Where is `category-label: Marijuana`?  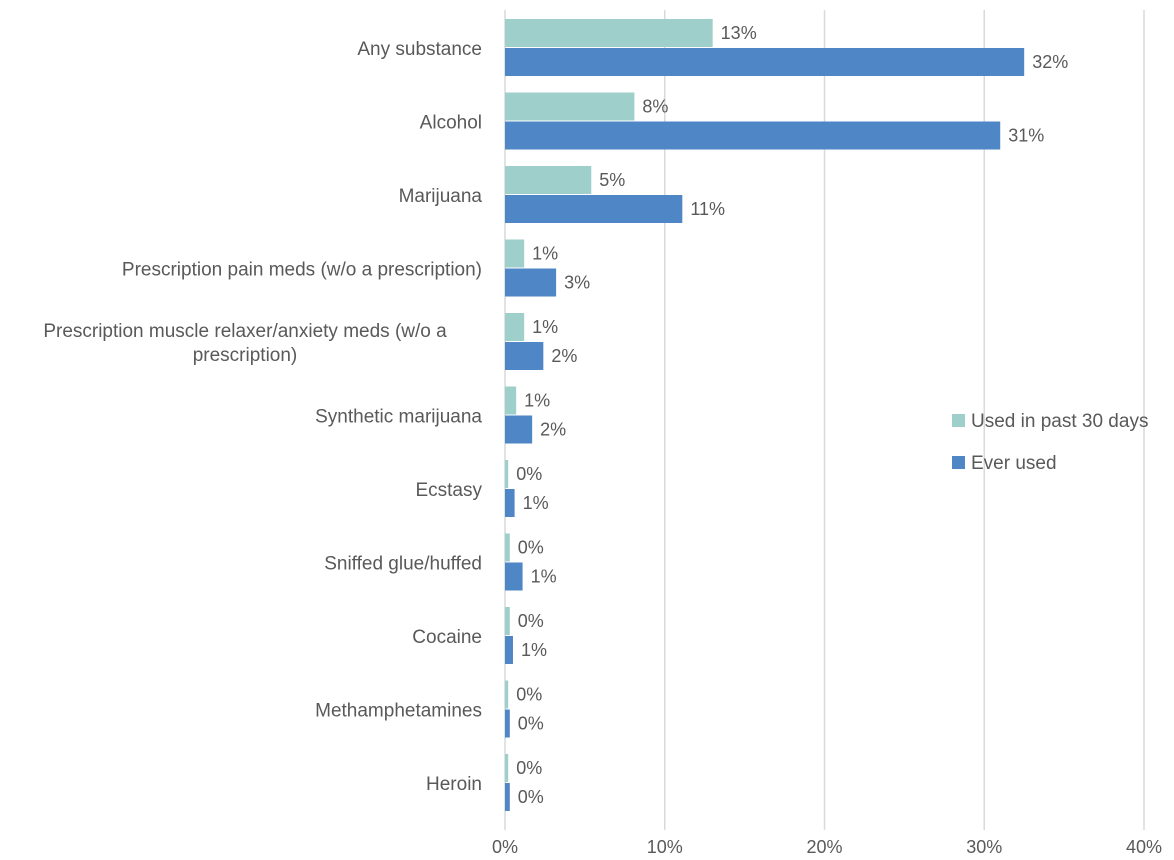
category-label: Marijuana is located at coordinates (441, 196).